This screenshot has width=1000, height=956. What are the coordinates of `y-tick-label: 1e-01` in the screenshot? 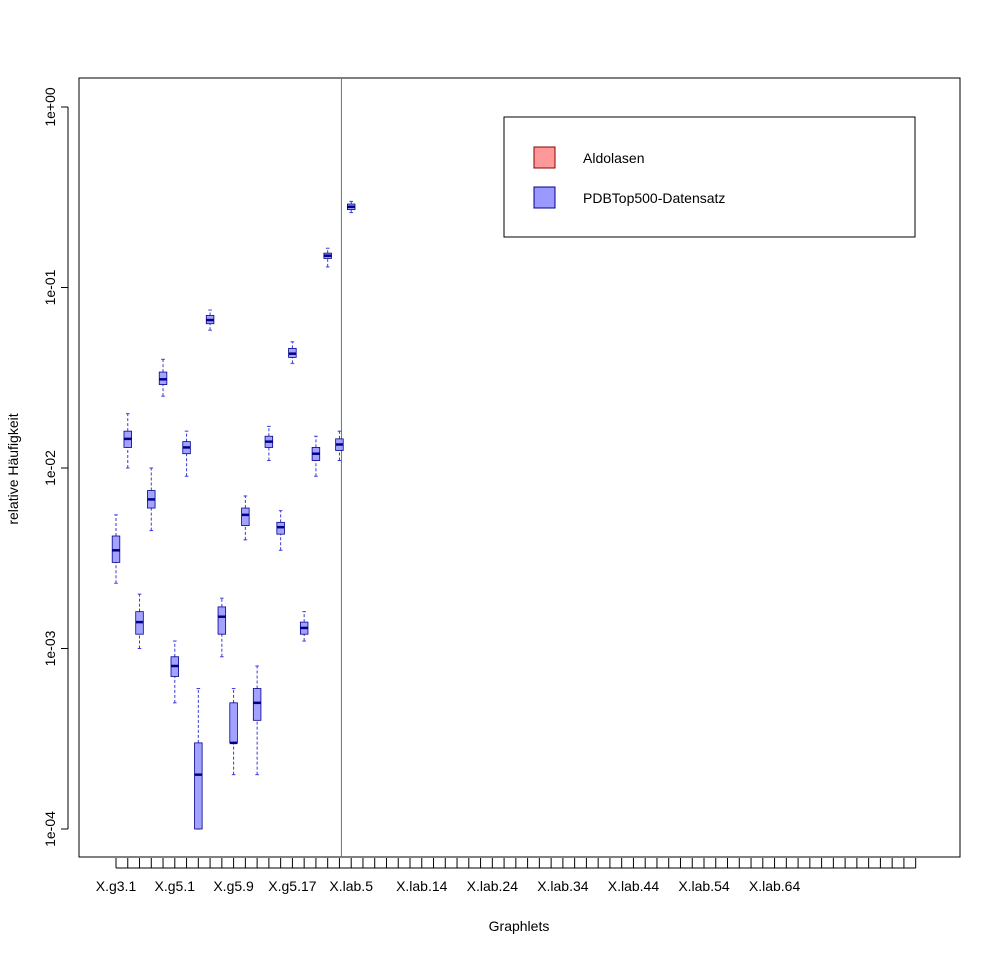 It's located at (50, 287).